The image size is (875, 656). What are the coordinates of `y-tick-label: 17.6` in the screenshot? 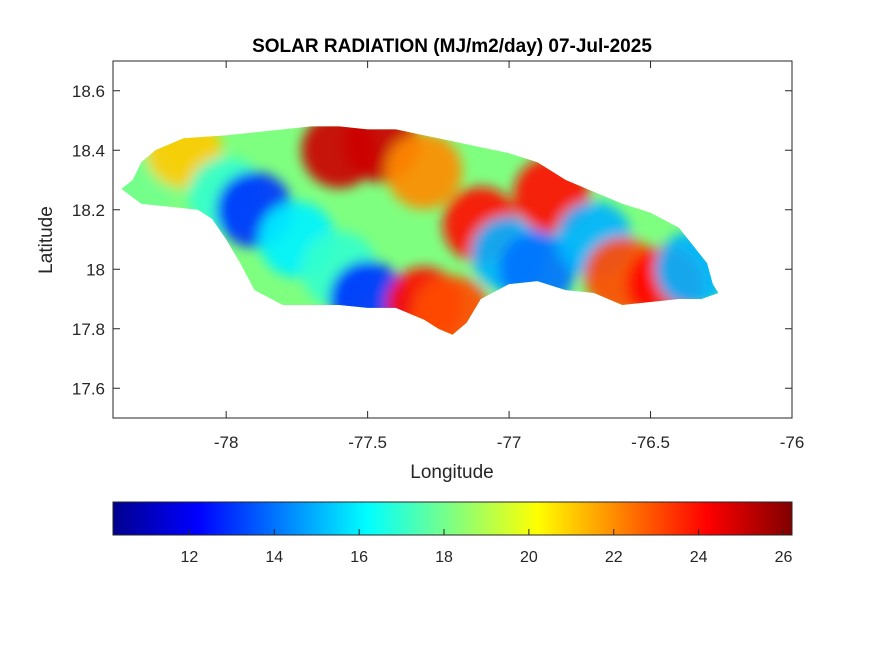 It's located at (88, 388).